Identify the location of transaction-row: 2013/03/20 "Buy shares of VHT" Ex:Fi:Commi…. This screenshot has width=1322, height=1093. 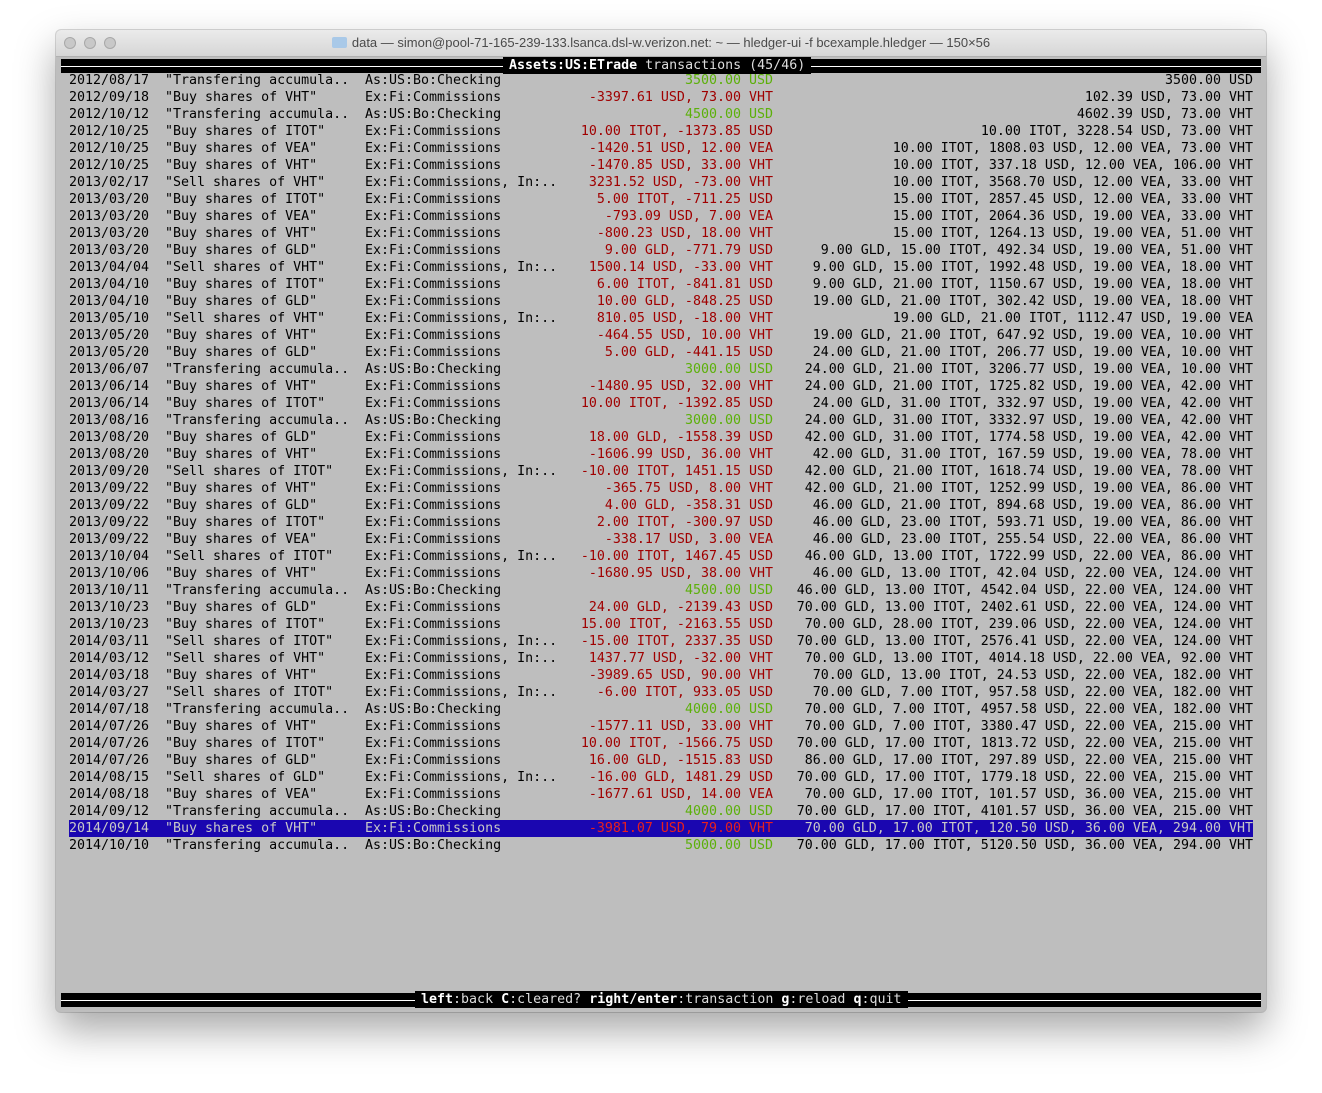
(661, 233).